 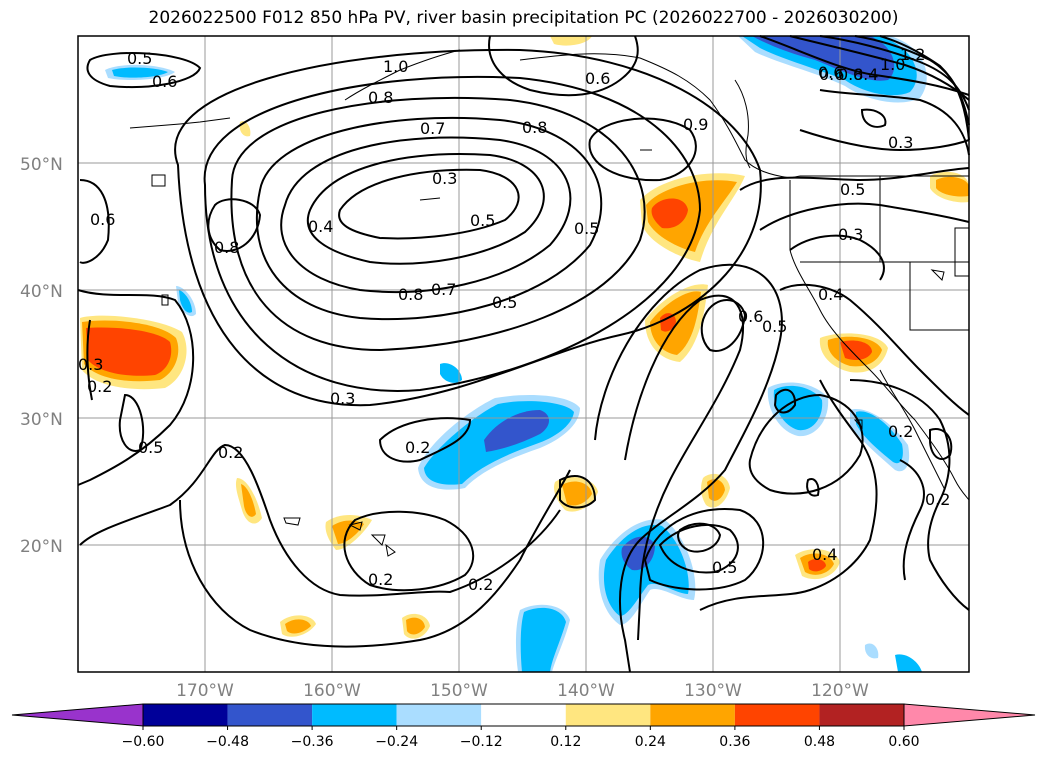 What do you see at coordinates (459, 691) in the screenshot?
I see `lon-label: 150°W` at bounding box center [459, 691].